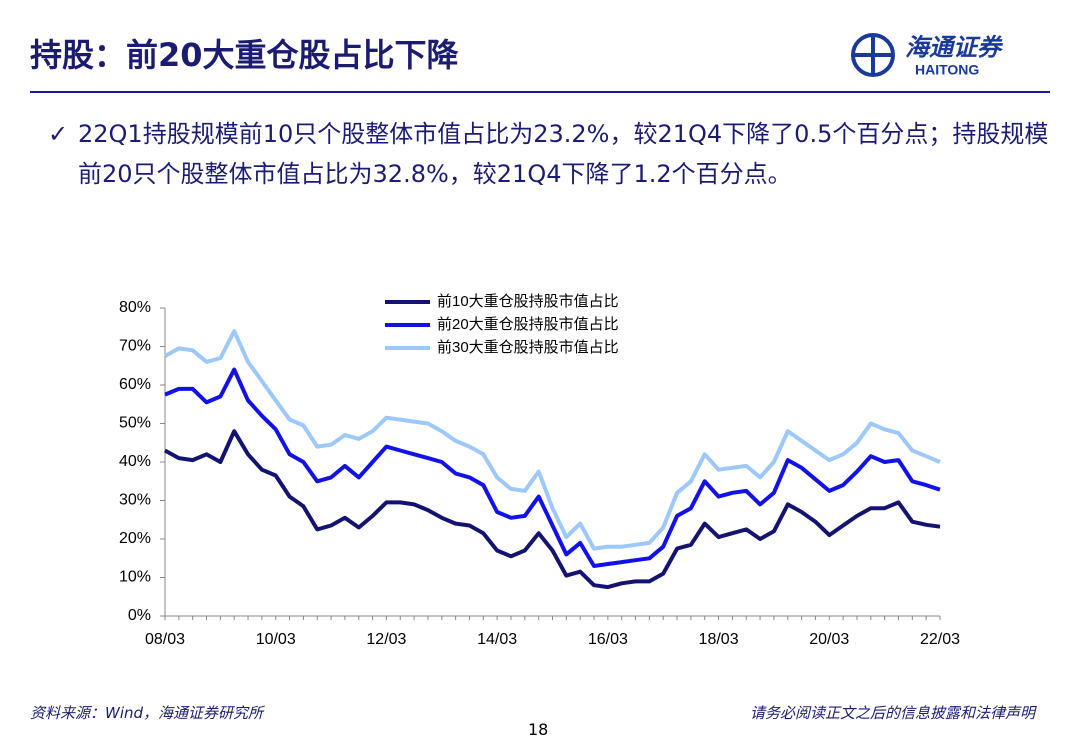 This screenshot has width=1080, height=746. What do you see at coordinates (244, 55) in the screenshot?
I see `slide-title: 持股：前20大重仓股占比下降` at bounding box center [244, 55].